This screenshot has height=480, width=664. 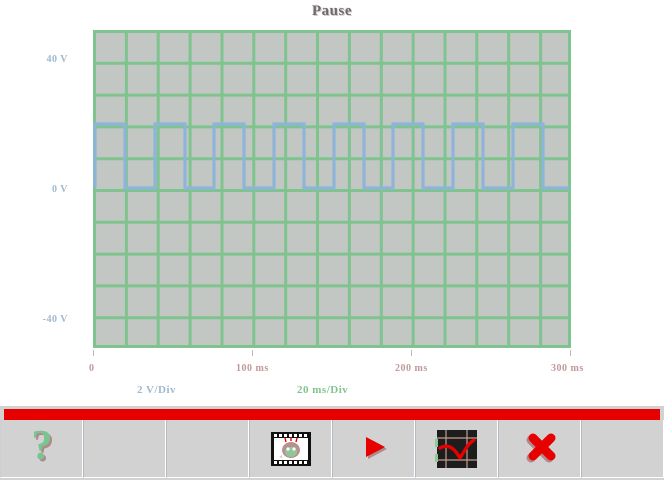 What do you see at coordinates (411, 368) in the screenshot?
I see `x-axis-tick-label-200: 200 ms` at bounding box center [411, 368].